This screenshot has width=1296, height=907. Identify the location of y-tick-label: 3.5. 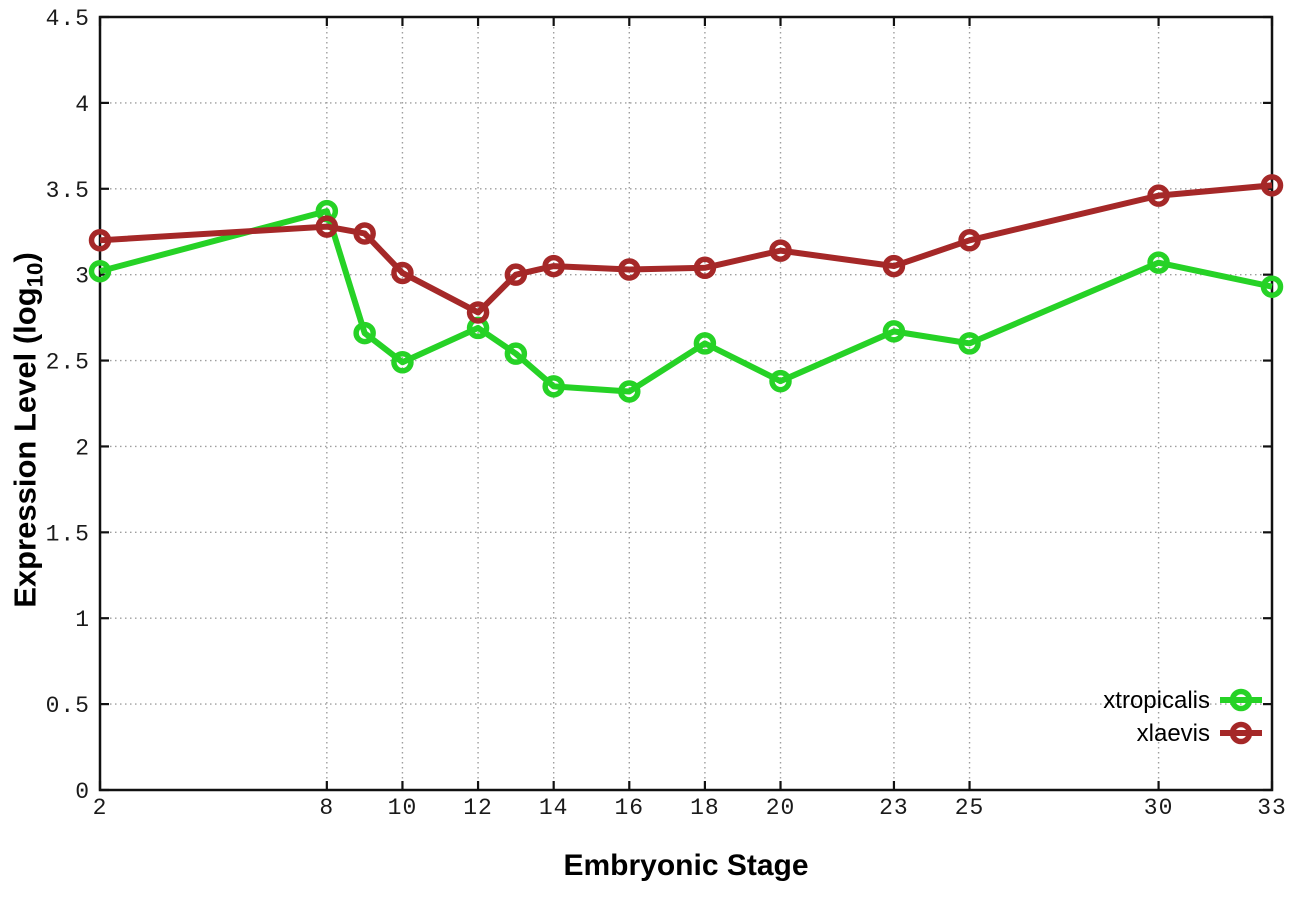
(68, 191).